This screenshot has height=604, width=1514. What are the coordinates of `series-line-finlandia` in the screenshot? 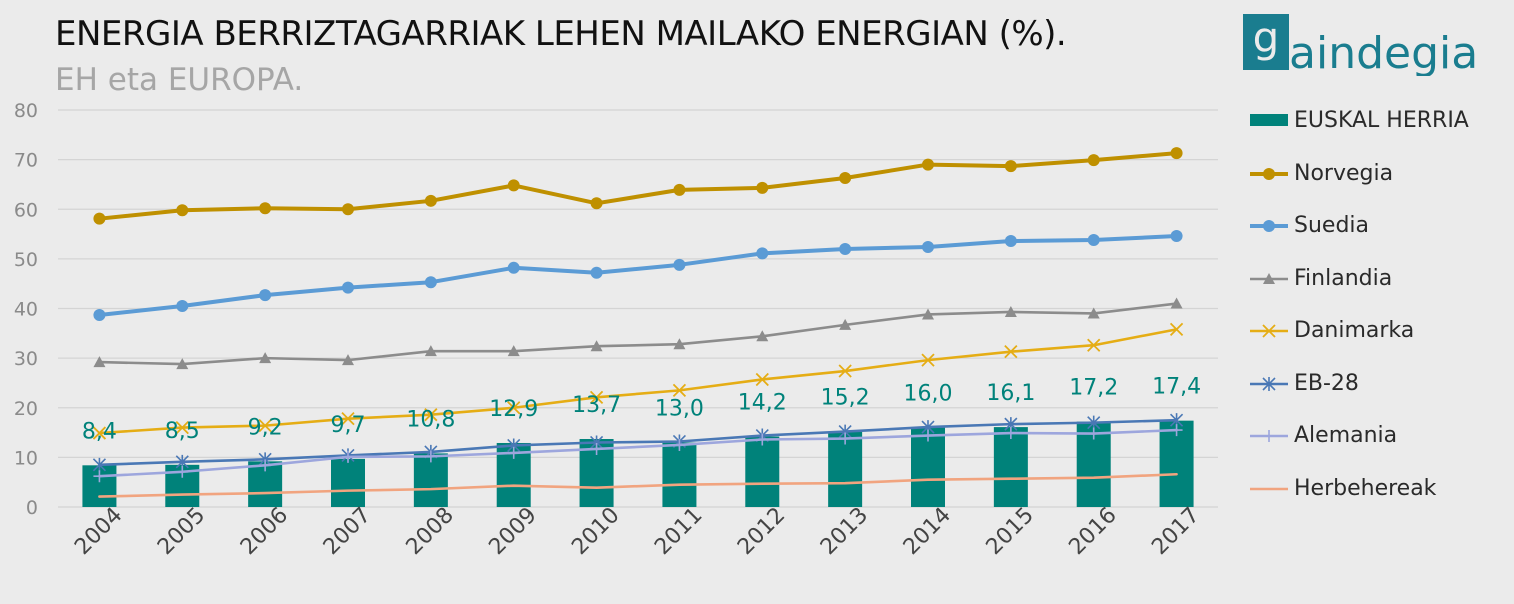 It's located at (638, 334).